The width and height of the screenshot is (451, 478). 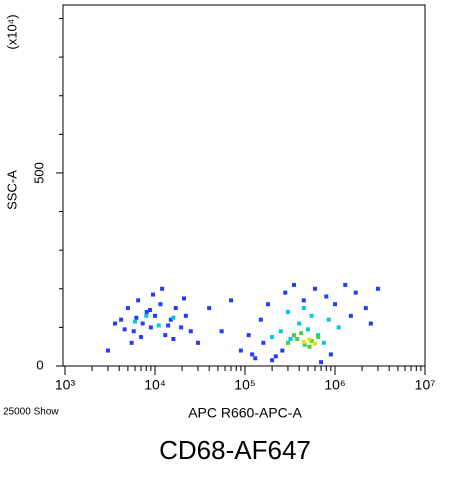 I want to click on event-note: 25000 Show, so click(x=31, y=412).